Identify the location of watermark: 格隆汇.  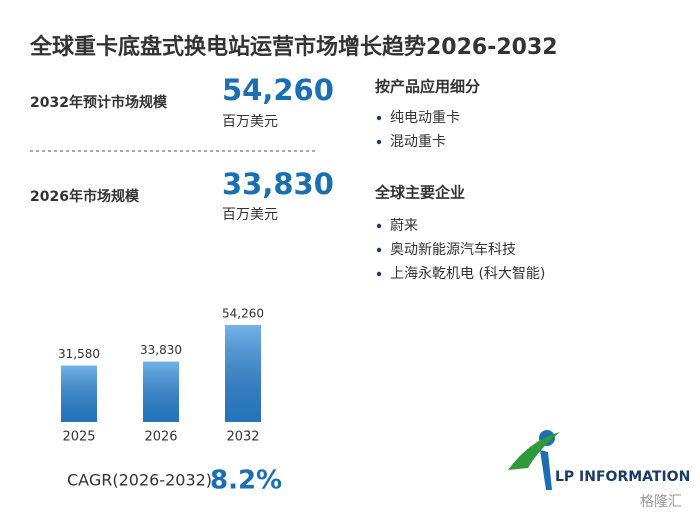
(661, 502).